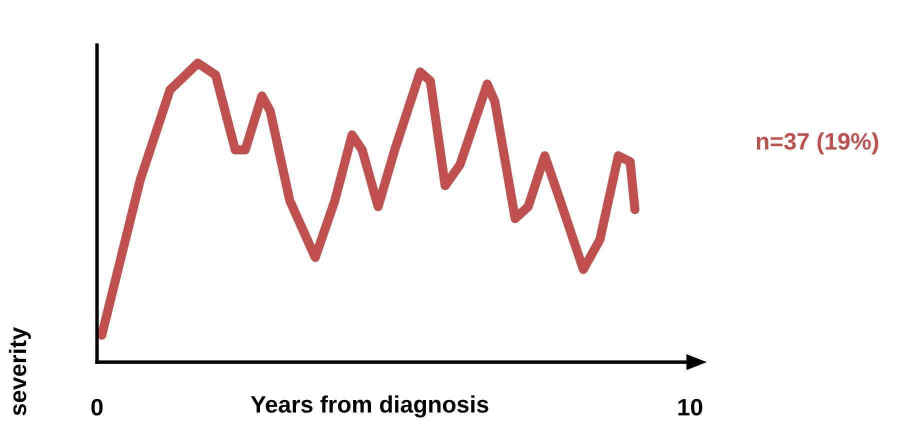 The image size is (911, 426). I want to click on text: n=37 (19%), so click(817, 143).